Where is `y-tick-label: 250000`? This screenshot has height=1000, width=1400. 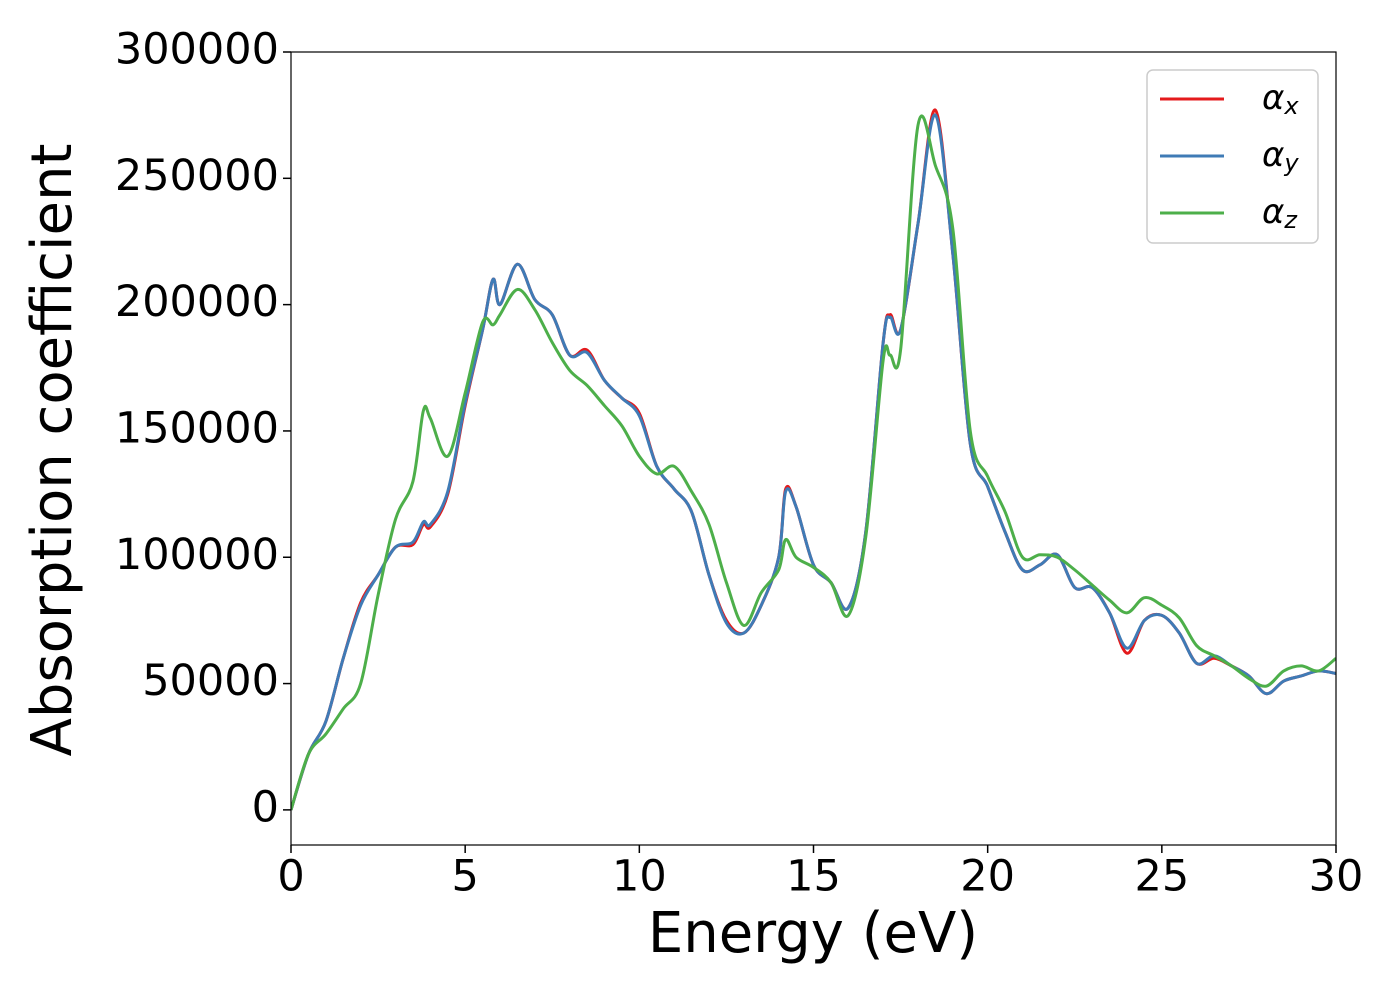
y-tick-label: 250000 is located at coordinates (197, 176).